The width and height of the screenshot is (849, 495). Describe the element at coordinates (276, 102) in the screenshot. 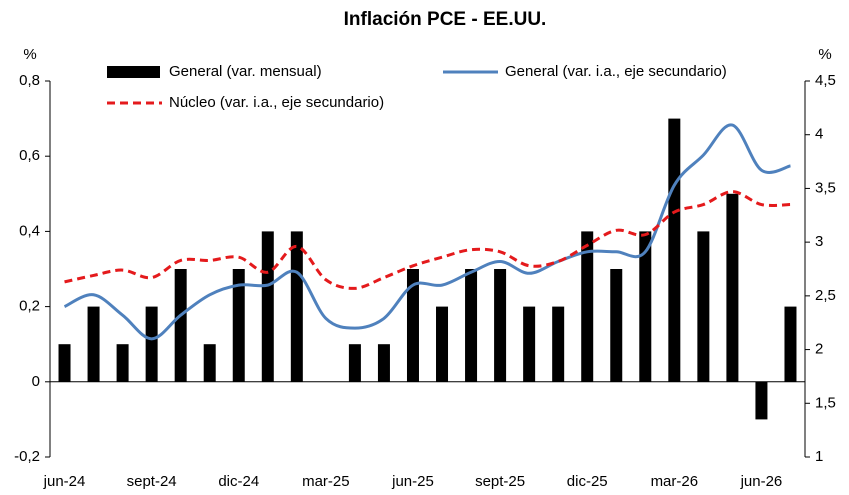

I see `legend-label: Núcleo (var. i.a., eje secundario)` at that location.